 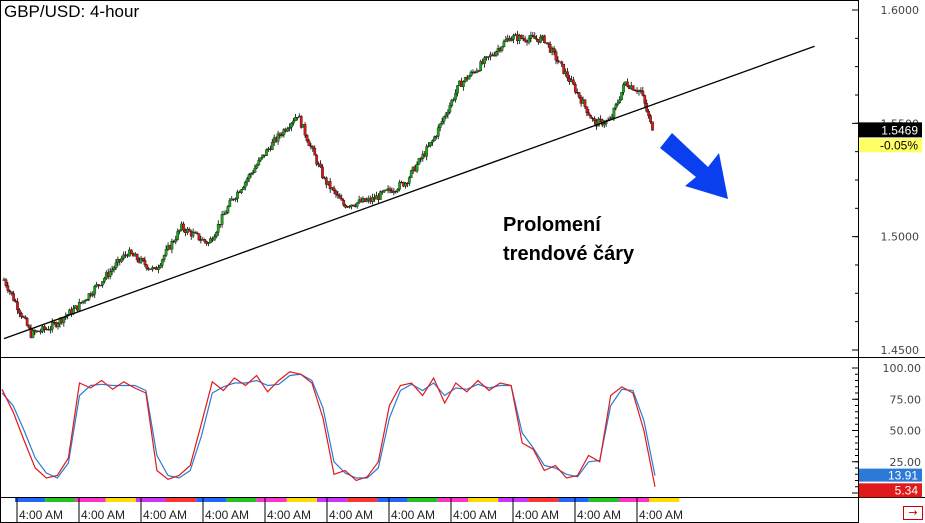 I want to click on value-tags: 1.5469-0.05% 13.915.34, so click(x=890, y=310).